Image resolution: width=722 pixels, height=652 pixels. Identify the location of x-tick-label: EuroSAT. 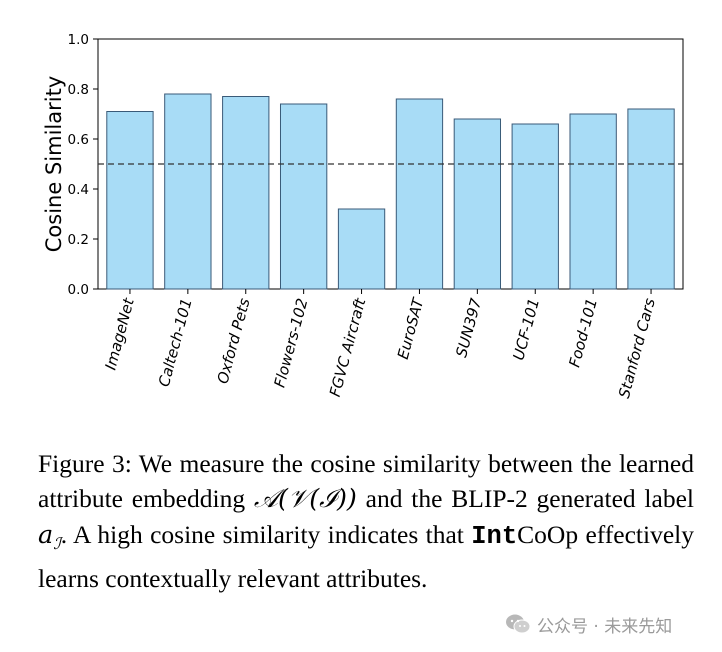
(411, 328).